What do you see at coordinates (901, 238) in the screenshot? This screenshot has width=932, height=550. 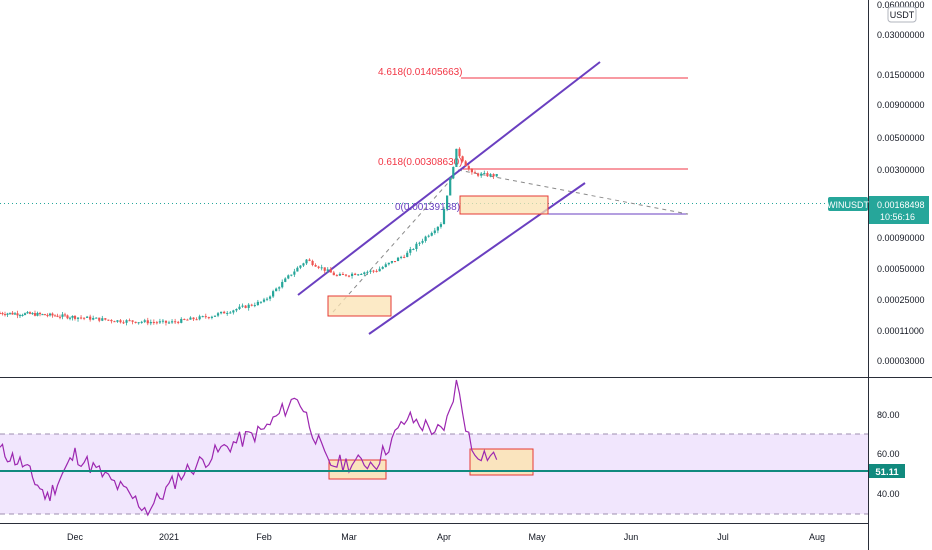 I see `price-tick-7: 0.00090000` at bounding box center [901, 238].